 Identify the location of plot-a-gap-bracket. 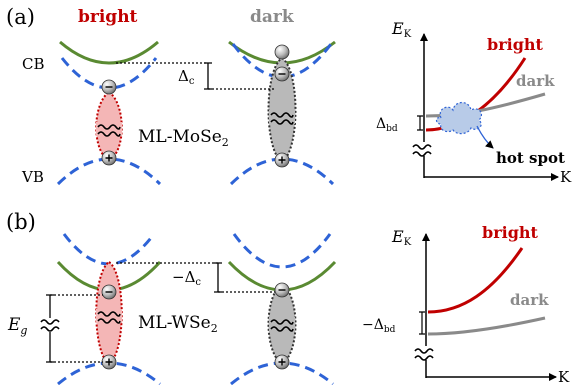
(420, 123).